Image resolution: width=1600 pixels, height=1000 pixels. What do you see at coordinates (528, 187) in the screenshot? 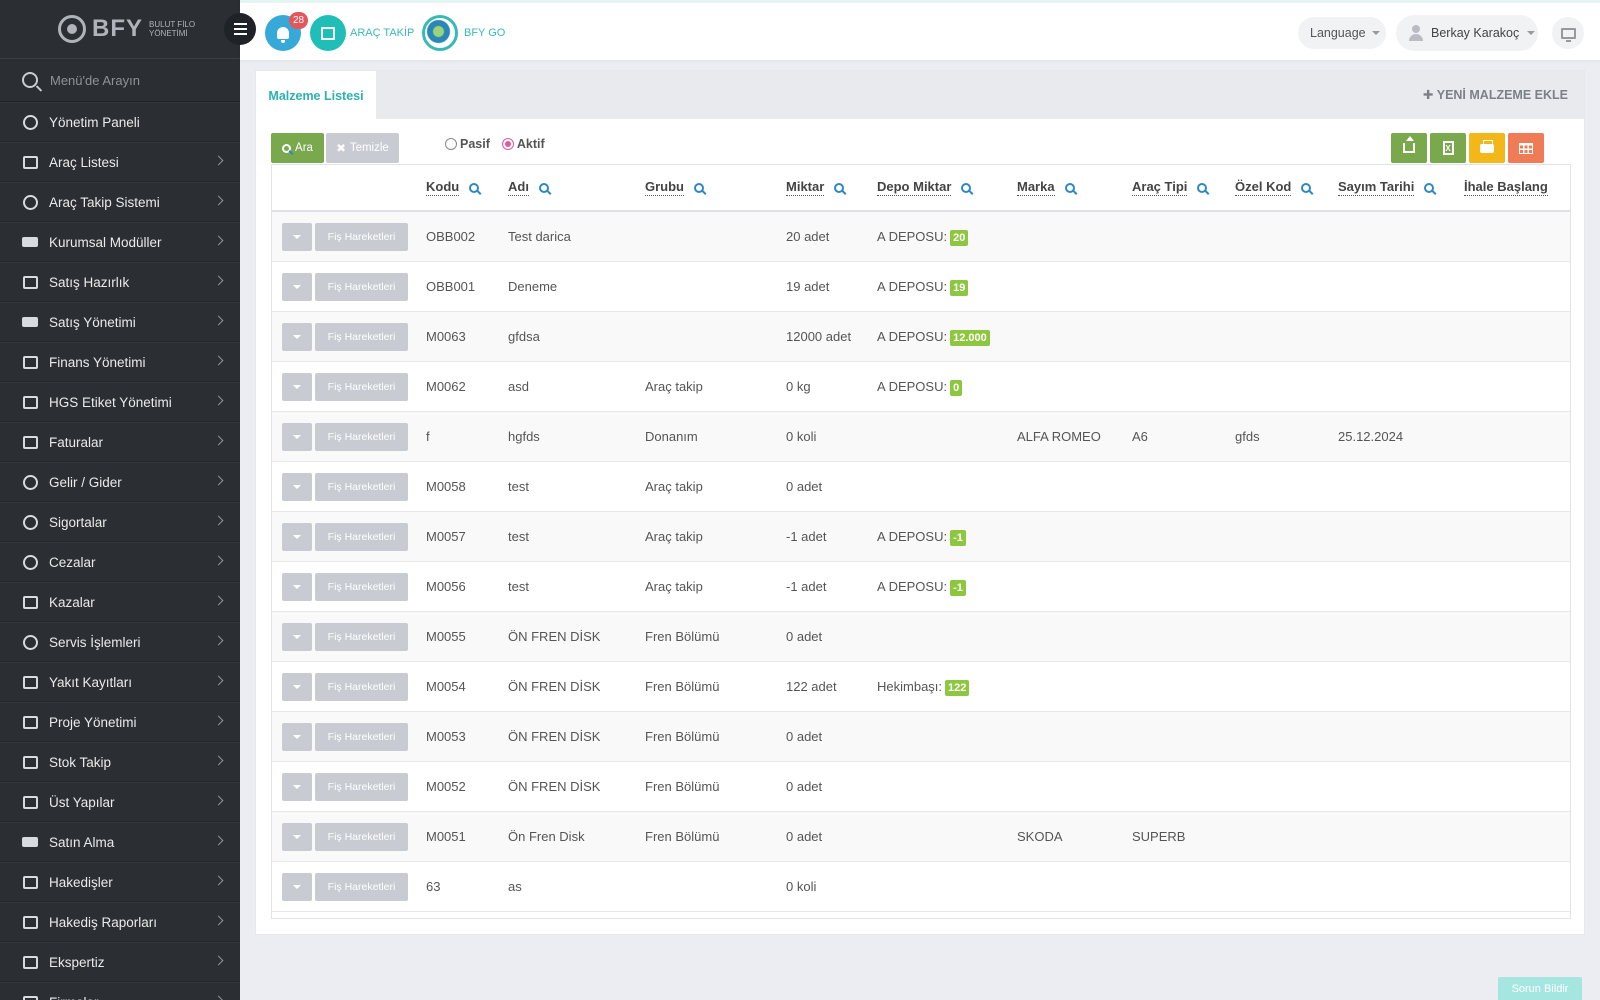
I see `column-header: Adı` at bounding box center [528, 187].